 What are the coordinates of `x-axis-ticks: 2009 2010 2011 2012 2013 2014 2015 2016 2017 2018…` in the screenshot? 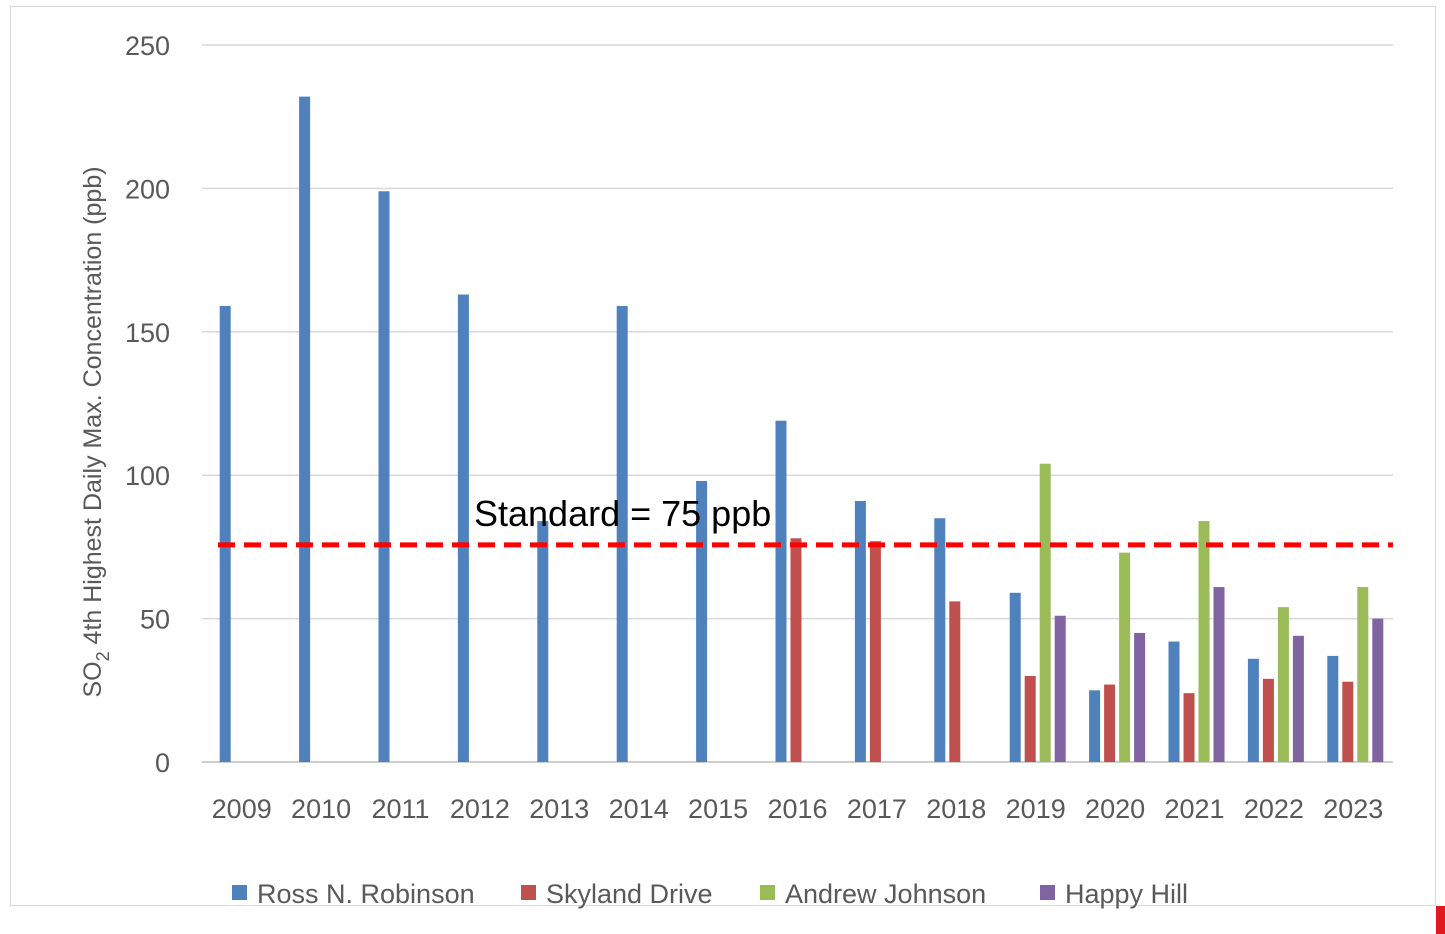 It's located at (798, 809).